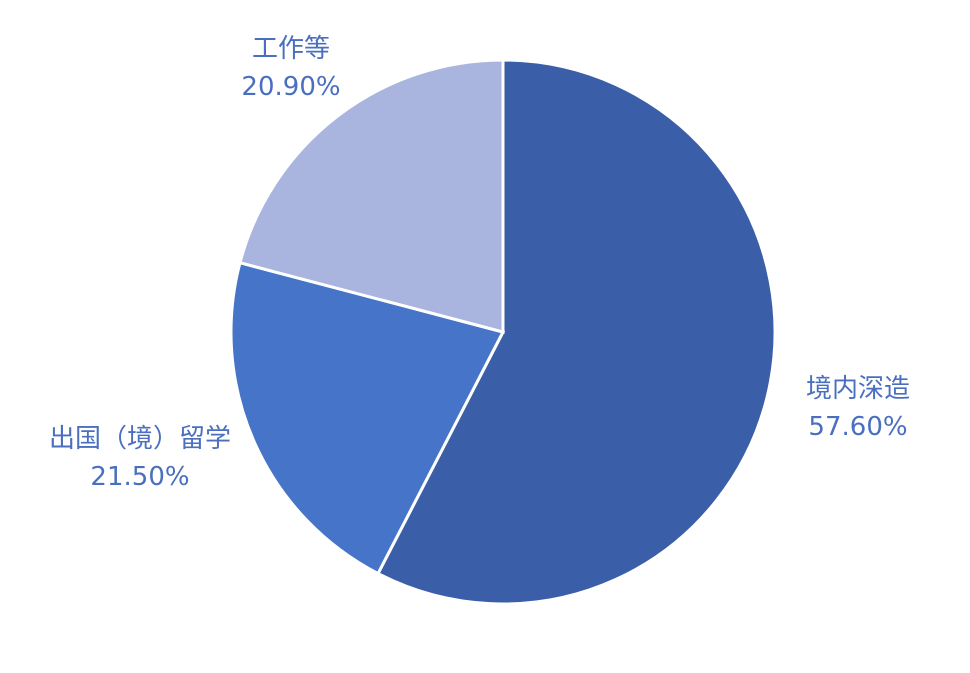 This screenshot has height=673, width=970. What do you see at coordinates (140, 477) in the screenshot?
I see `value-label: 21.50%` at bounding box center [140, 477].